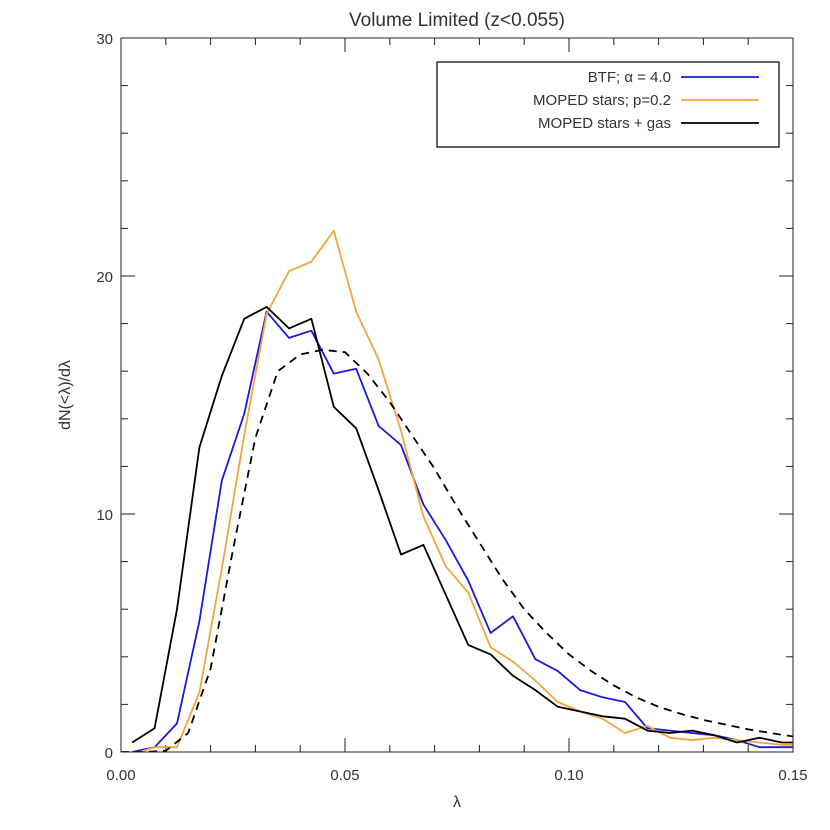  What do you see at coordinates (602, 100) in the screenshot?
I see `legend-label: MOPED stars; p=0.2` at bounding box center [602, 100].